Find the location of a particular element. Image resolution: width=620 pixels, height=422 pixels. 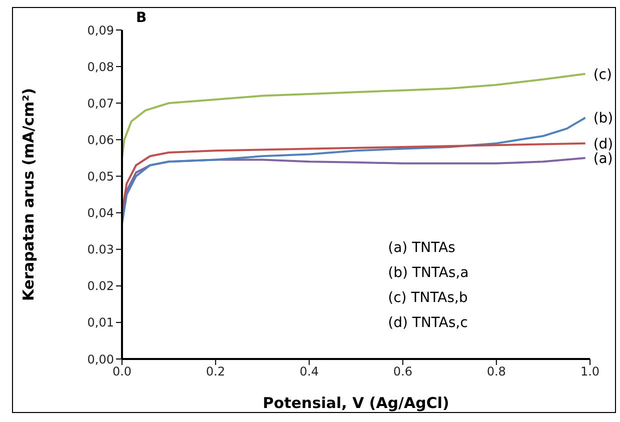

x-tick-label: 0.4 is located at coordinates (309, 371).